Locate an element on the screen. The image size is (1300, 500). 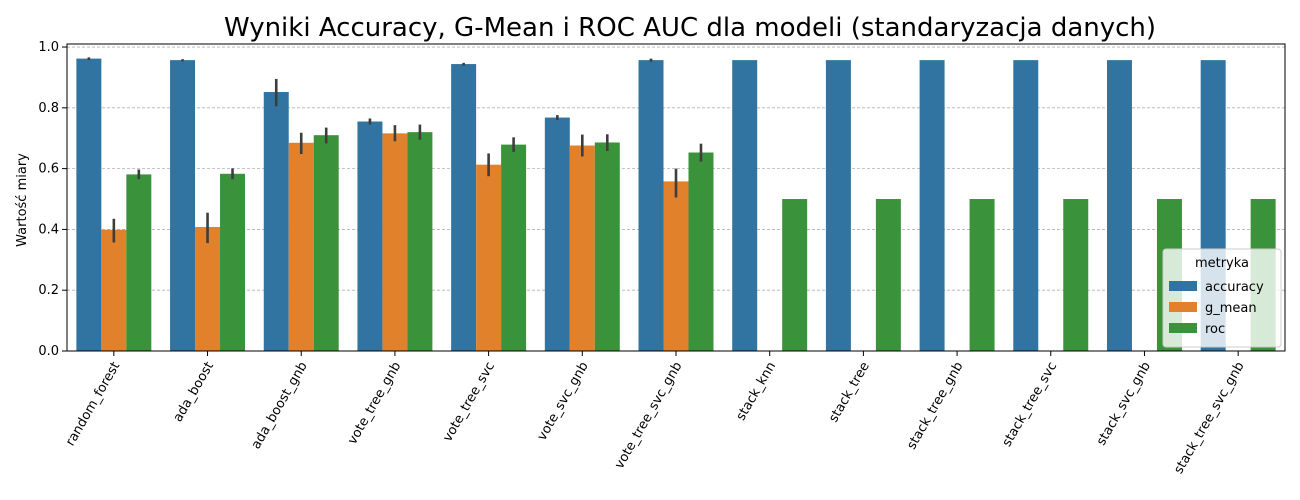
legend-box is located at coordinates (1222, 298).